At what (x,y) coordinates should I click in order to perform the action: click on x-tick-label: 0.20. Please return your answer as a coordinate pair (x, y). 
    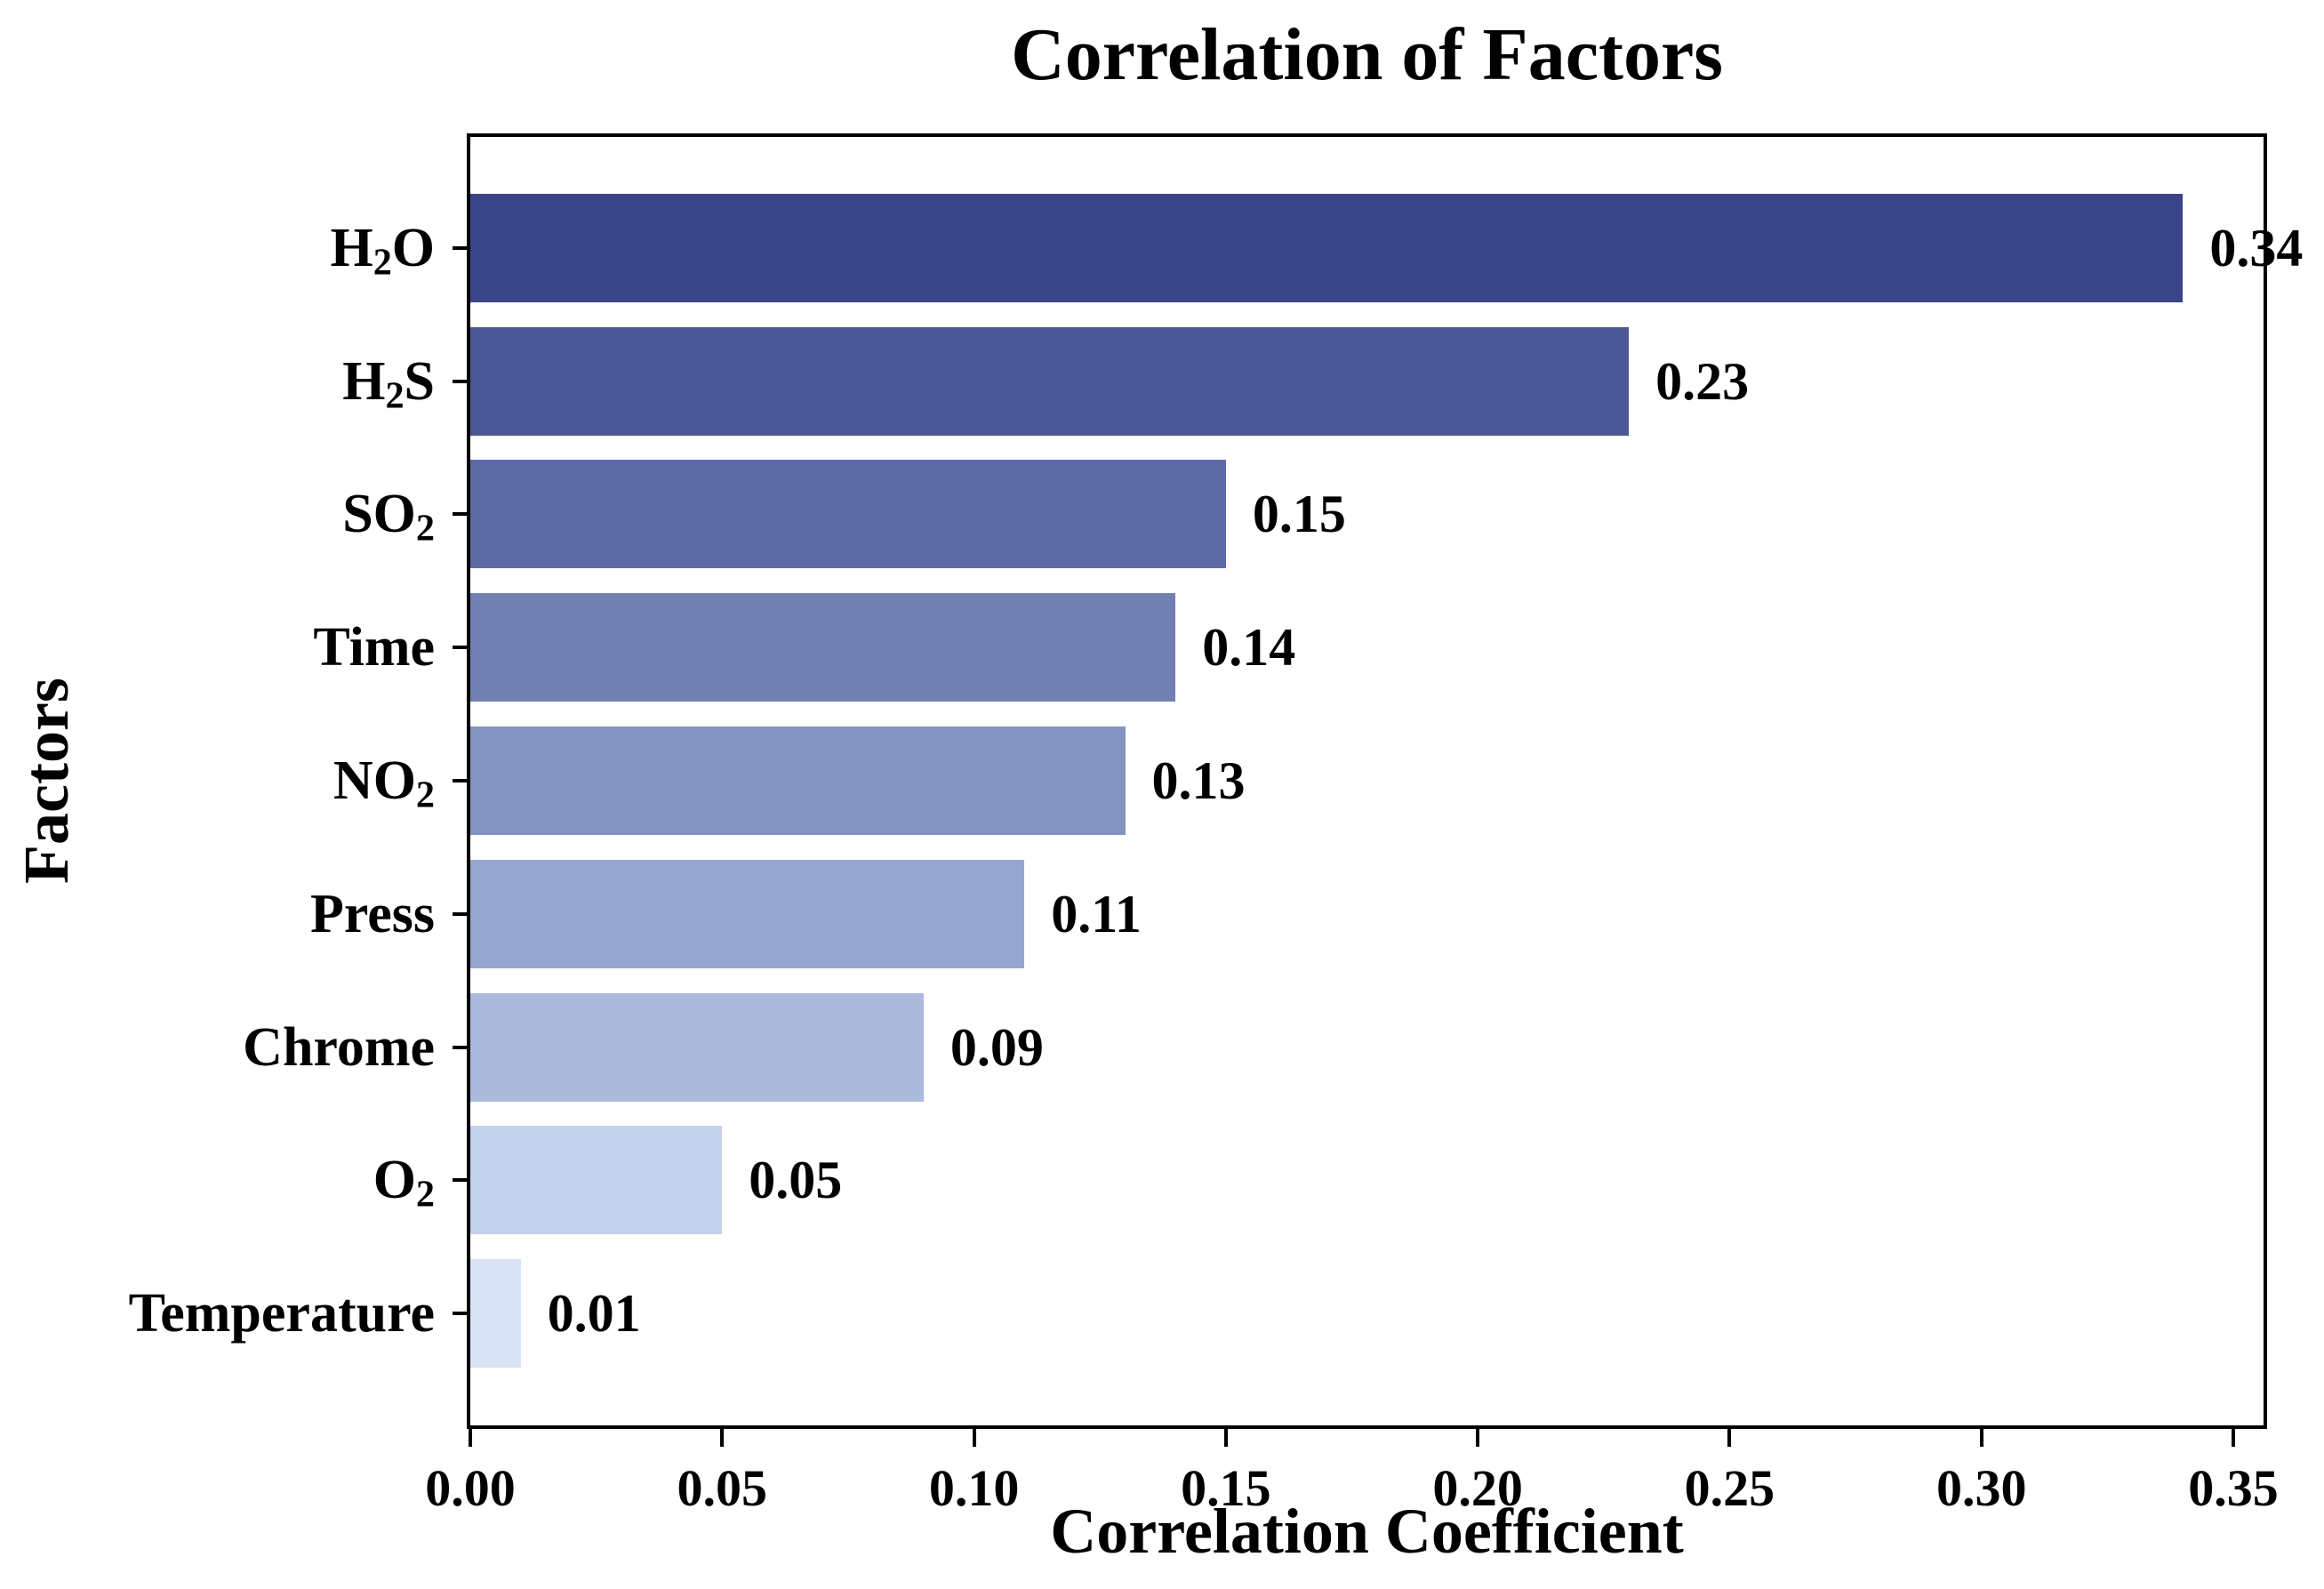
    Looking at the image, I should click on (1477, 1488).